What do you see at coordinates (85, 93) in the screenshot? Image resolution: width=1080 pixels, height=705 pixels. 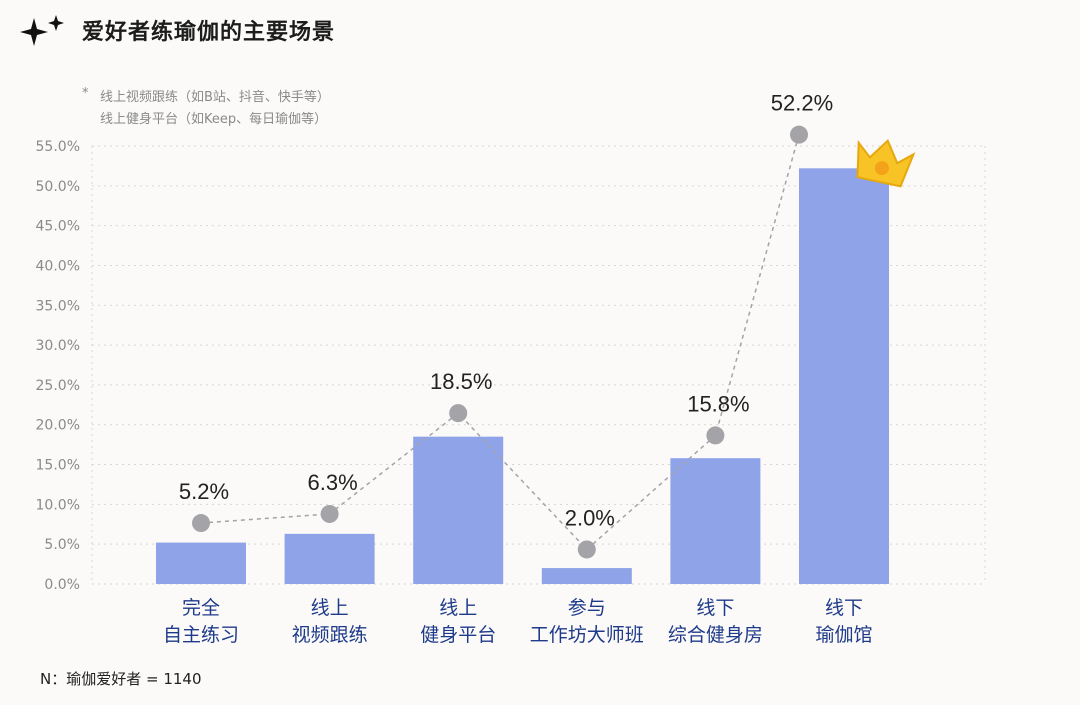 I see `note-star: *` at bounding box center [85, 93].